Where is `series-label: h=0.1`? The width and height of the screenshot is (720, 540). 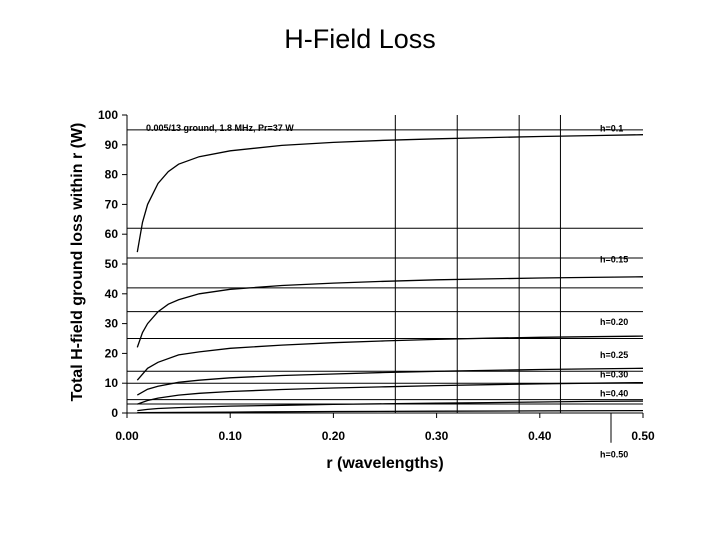
series-label: h=0.1 is located at coordinates (611, 128).